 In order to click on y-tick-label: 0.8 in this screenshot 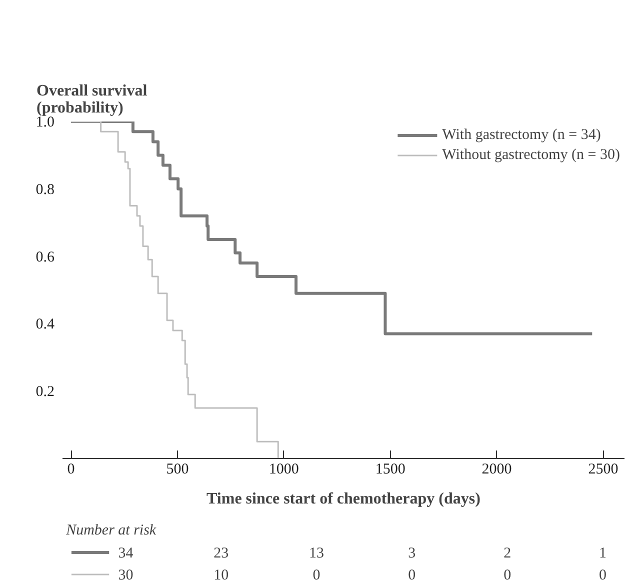, I will do `click(45, 190)`.